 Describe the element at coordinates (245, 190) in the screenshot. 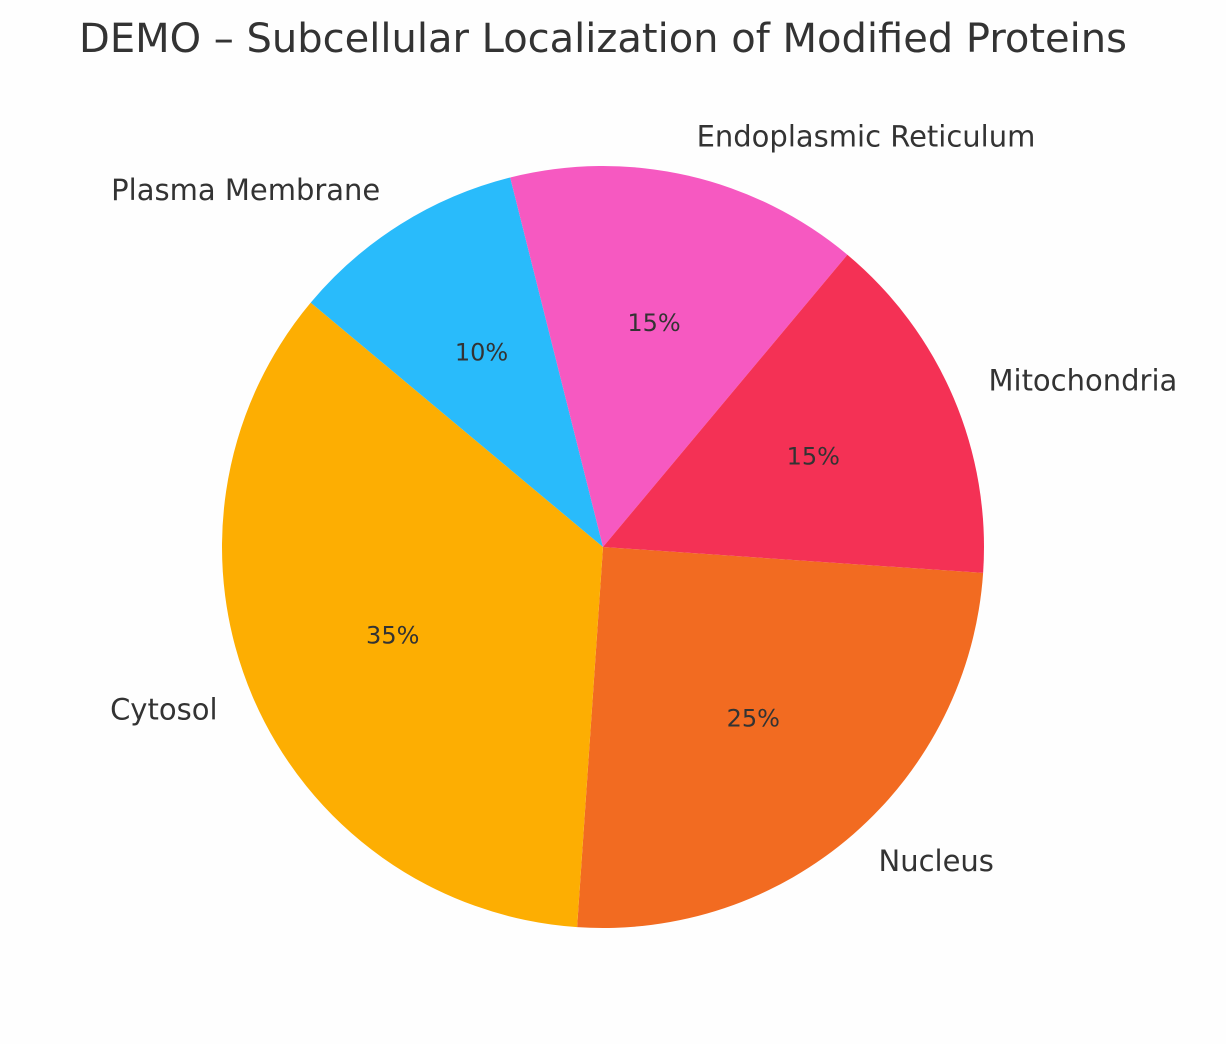

I see `slice-label: Plasma Membrane` at that location.